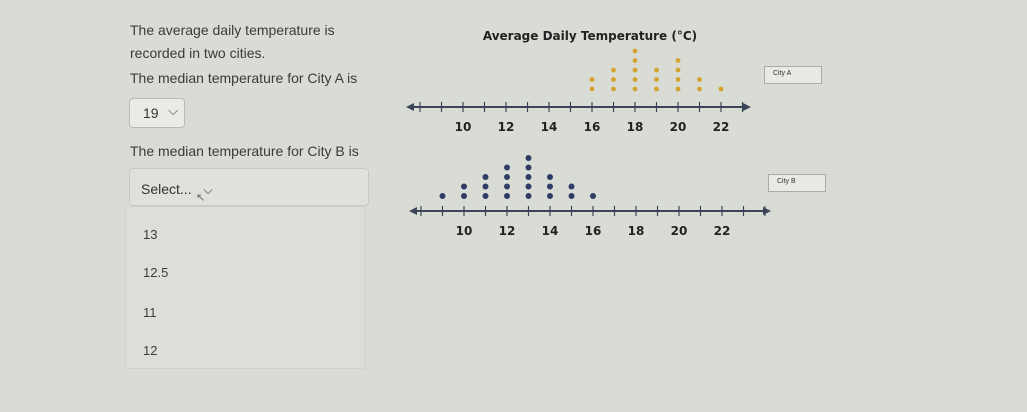 This screenshot has height=412, width=1027. I want to click on dot-plot-city-b: 10 12 14 16 18 20 22, so click(590, 196).